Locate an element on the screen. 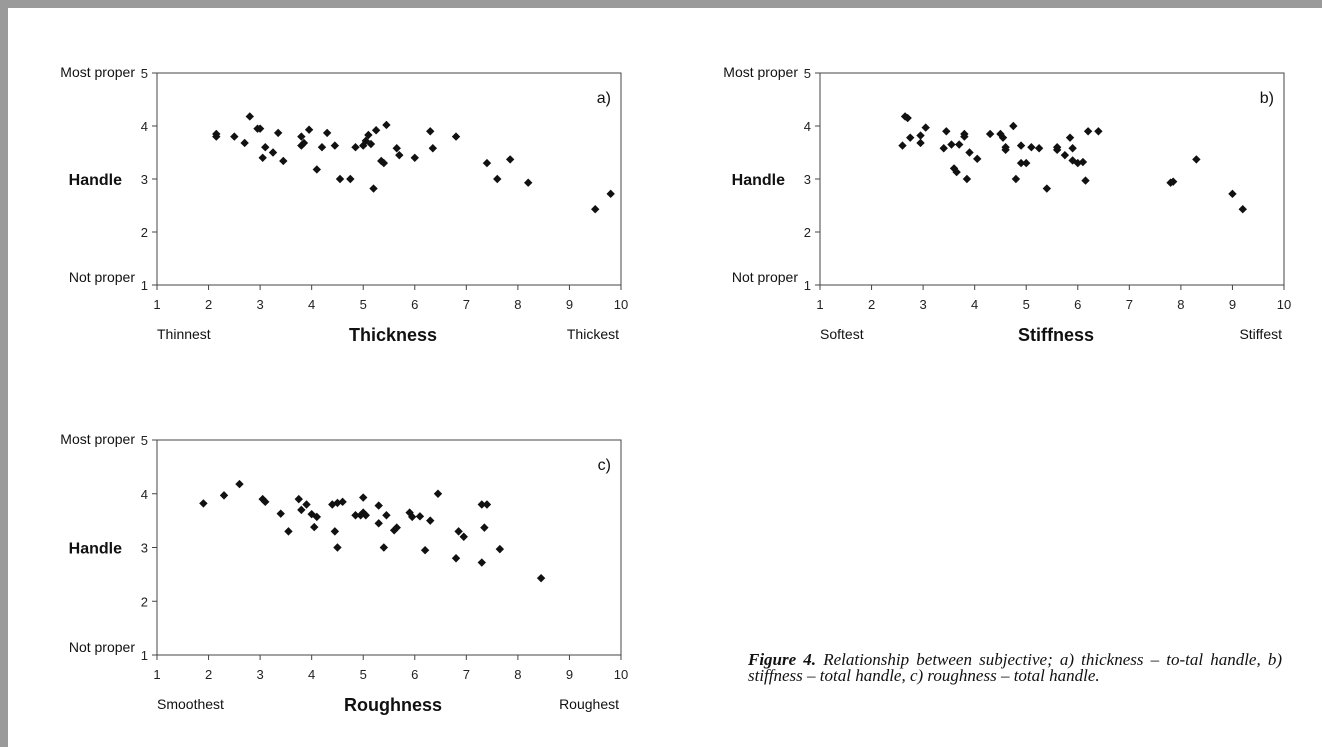  frame-top-border is located at coordinates (661, 4).